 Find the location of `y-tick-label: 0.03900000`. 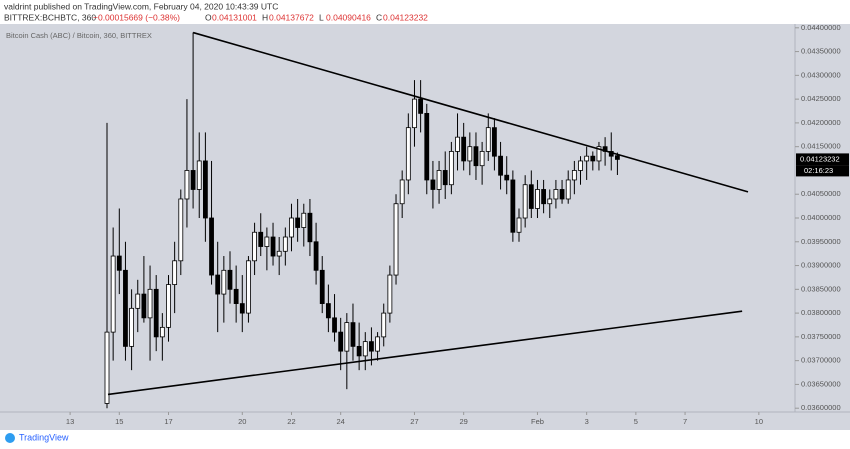

y-tick-label: 0.03900000 is located at coordinates (821, 265).